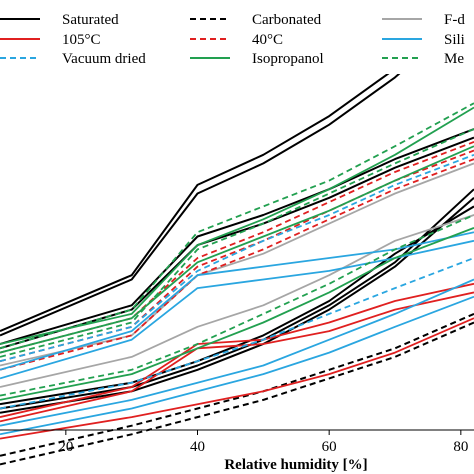 The width and height of the screenshot is (474, 474). Describe the element at coordinates (460, 447) in the screenshot. I see `x-tick-label: 80` at that location.